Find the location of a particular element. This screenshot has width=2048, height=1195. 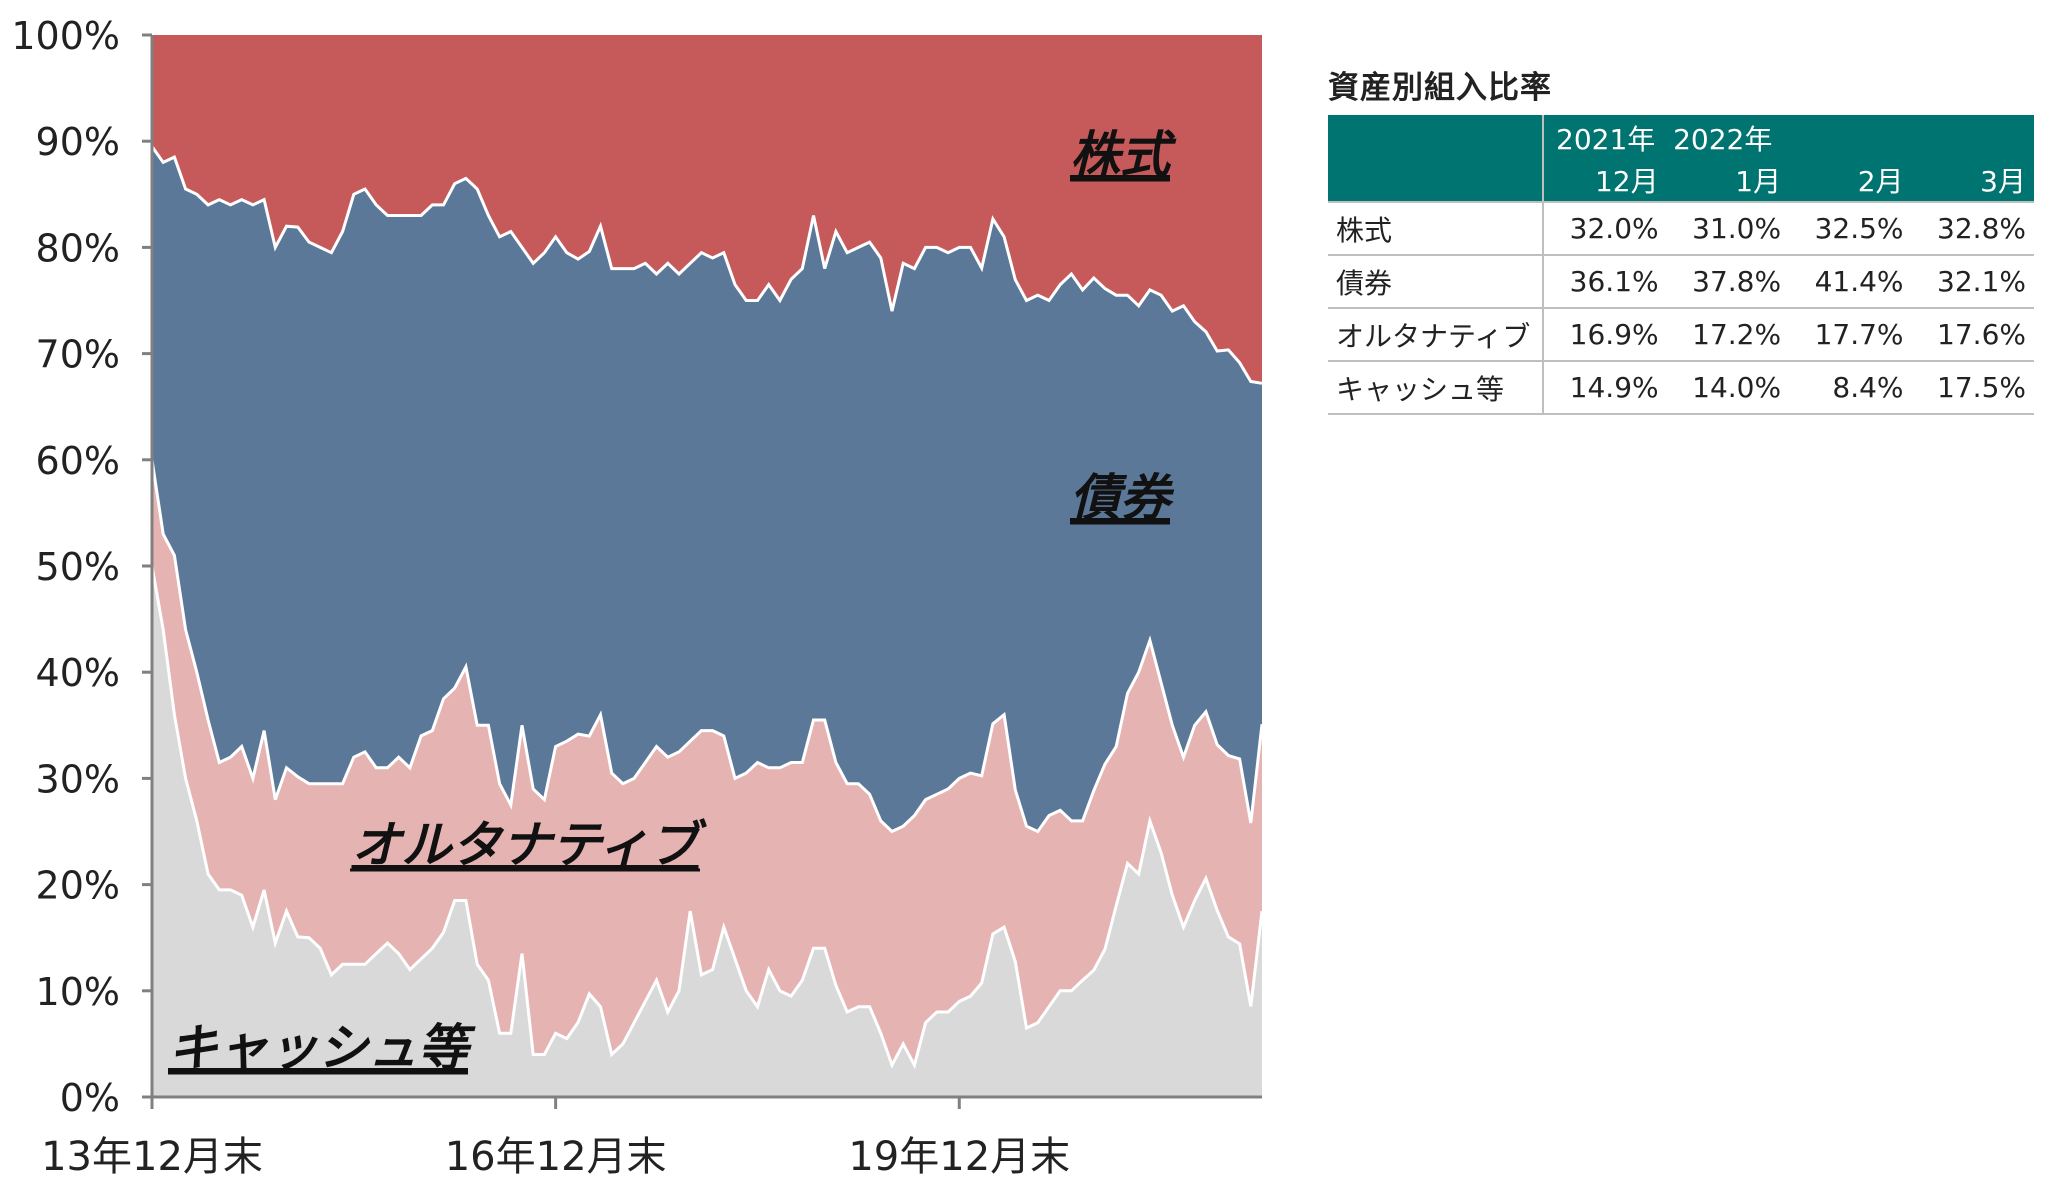

area-label-キャッシュ等: キャッシュ等 is located at coordinates (322, 1048).